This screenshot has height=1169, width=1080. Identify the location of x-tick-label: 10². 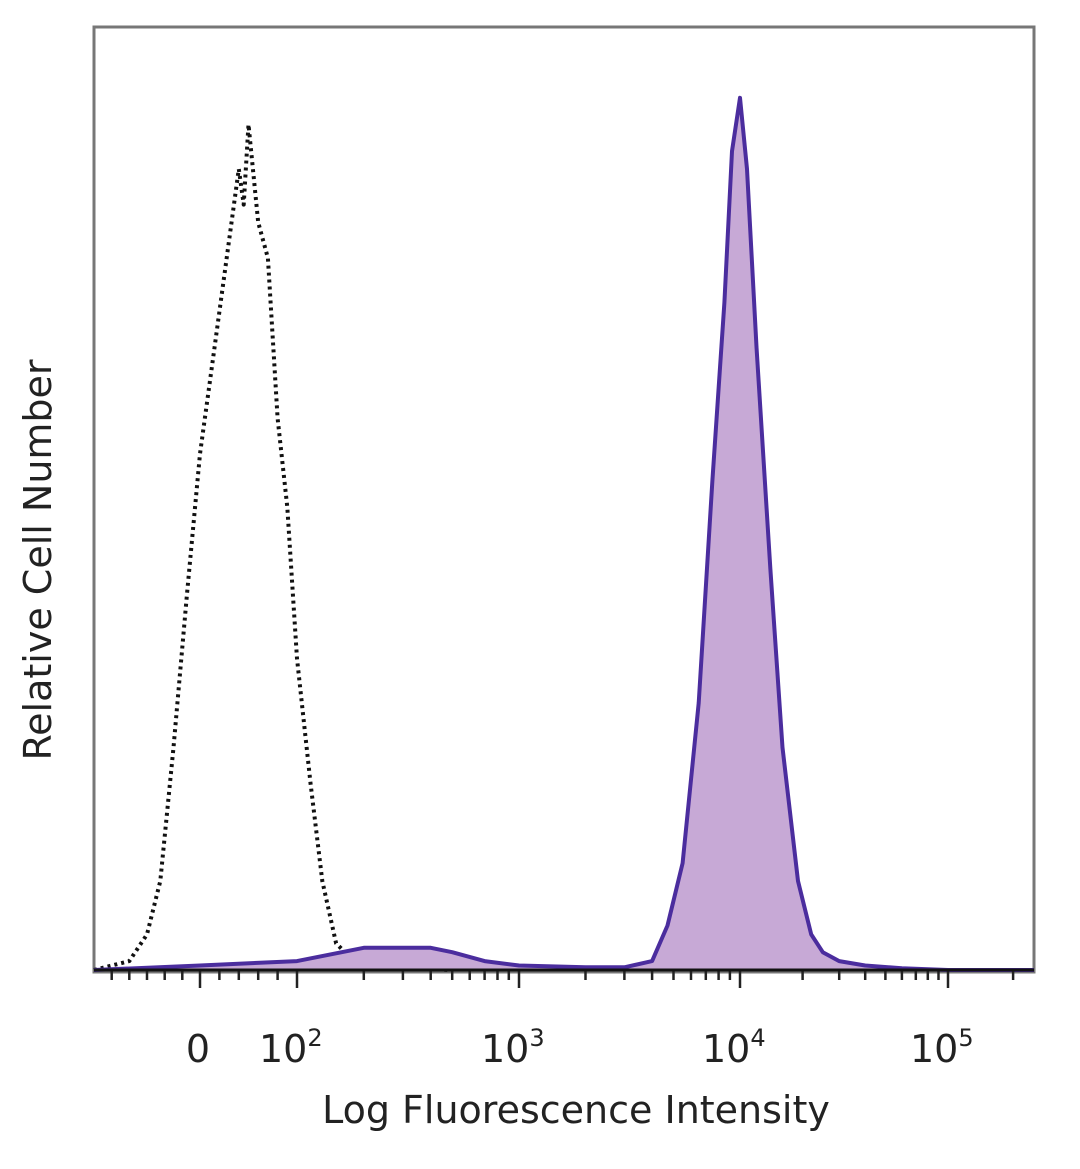
(291, 1047).